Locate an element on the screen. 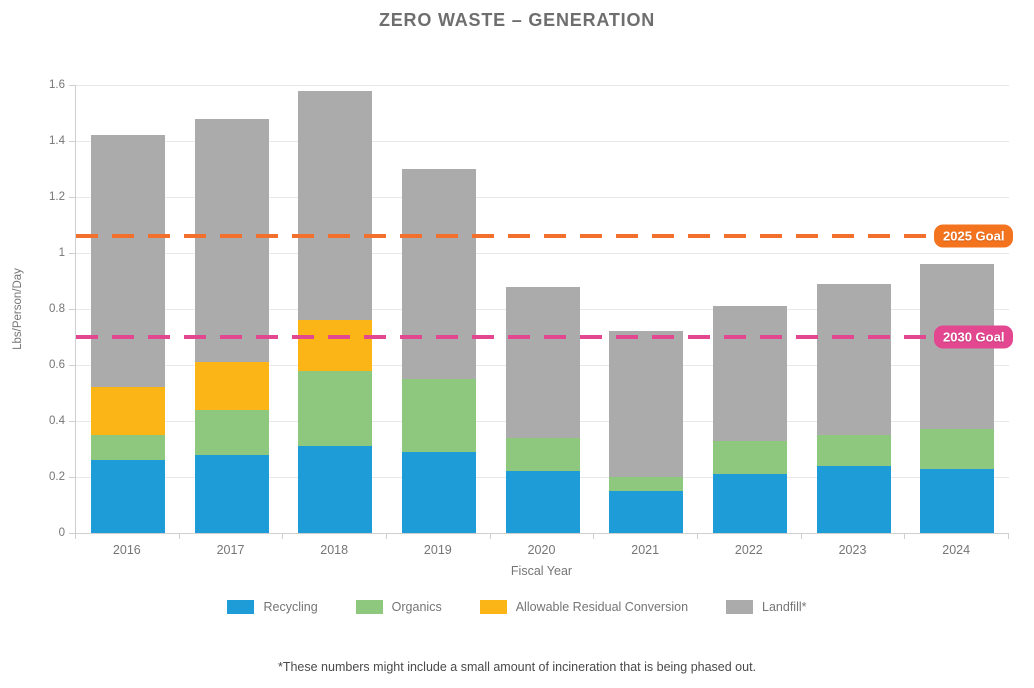 This screenshot has width=1034, height=688. gridline-y-1.4 is located at coordinates (542, 141).